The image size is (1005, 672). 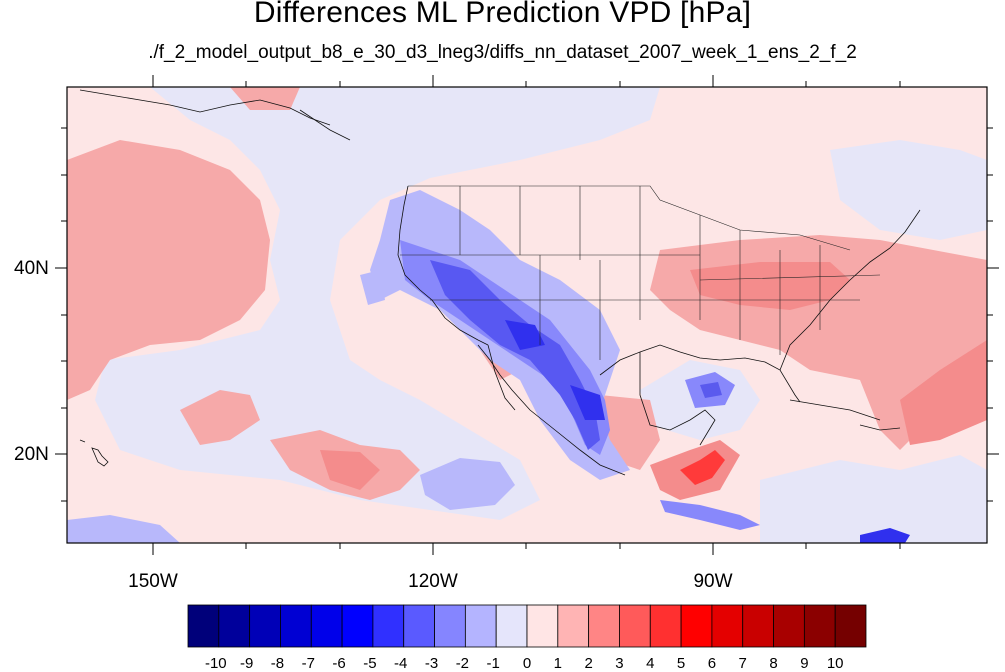 What do you see at coordinates (588, 663) in the screenshot?
I see `colorbar-tick-label: 2` at bounding box center [588, 663].